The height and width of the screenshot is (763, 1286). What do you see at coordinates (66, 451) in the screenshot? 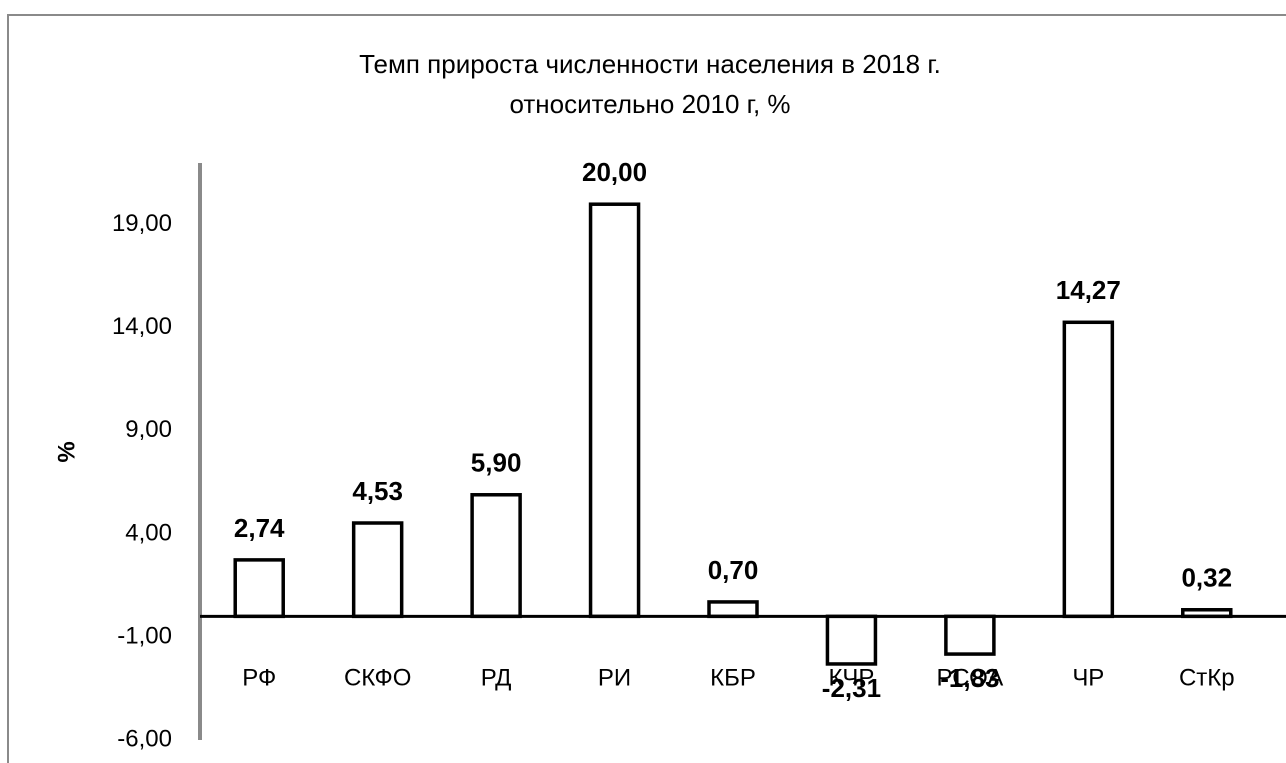
I see `y-axis-label: %` at bounding box center [66, 451].